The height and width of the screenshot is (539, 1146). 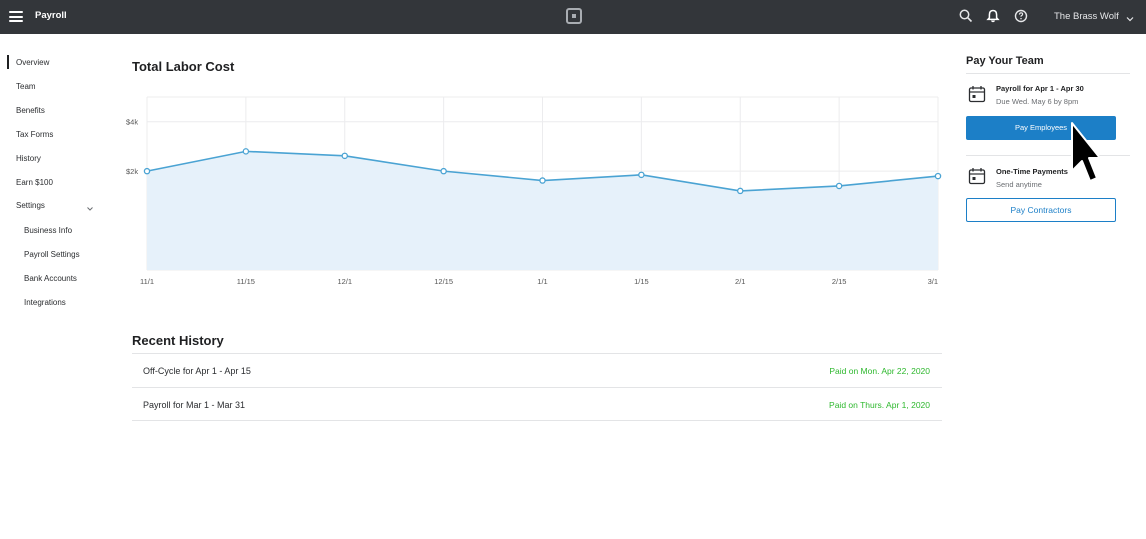 I want to click on menu-icon, so click(x=16, y=16).